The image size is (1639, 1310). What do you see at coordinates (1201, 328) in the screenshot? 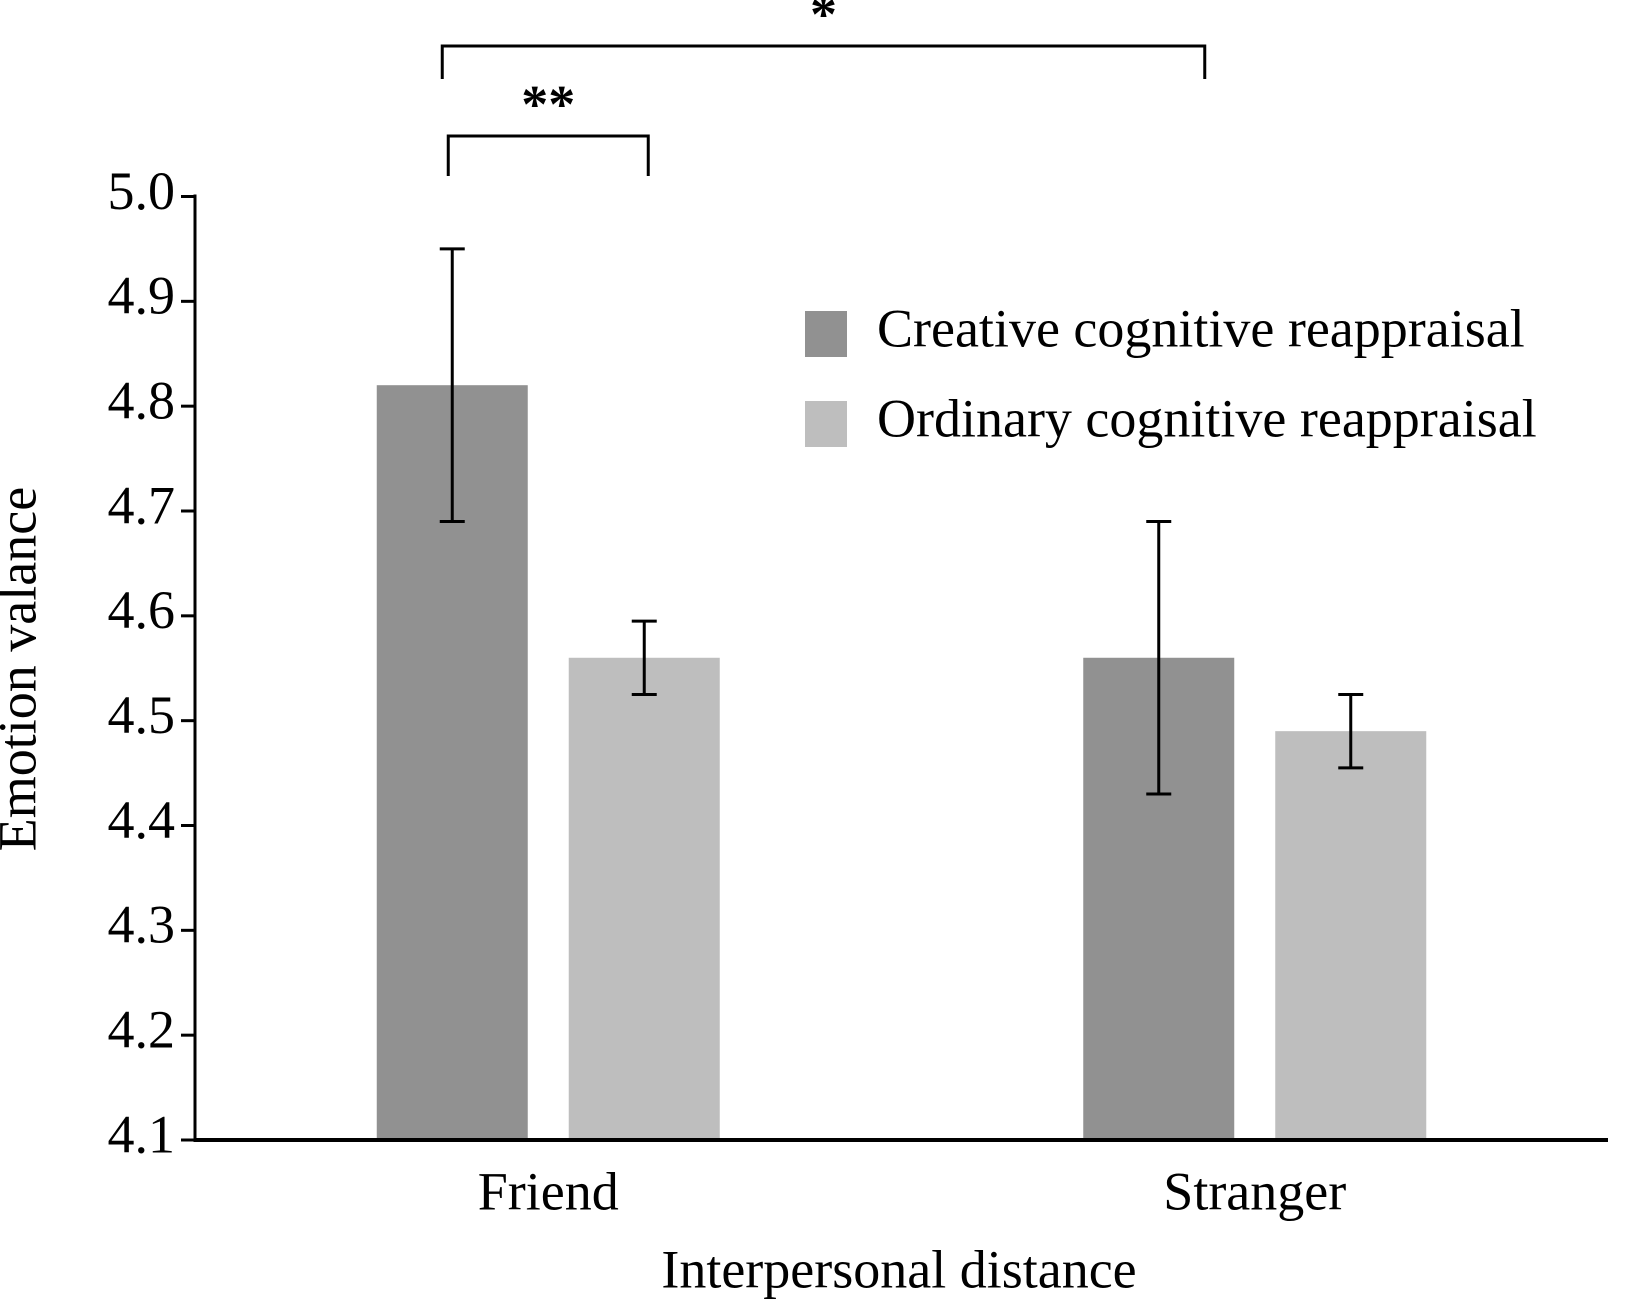
I see `legend-label: Creative cognitive reappraisal` at bounding box center [1201, 328].